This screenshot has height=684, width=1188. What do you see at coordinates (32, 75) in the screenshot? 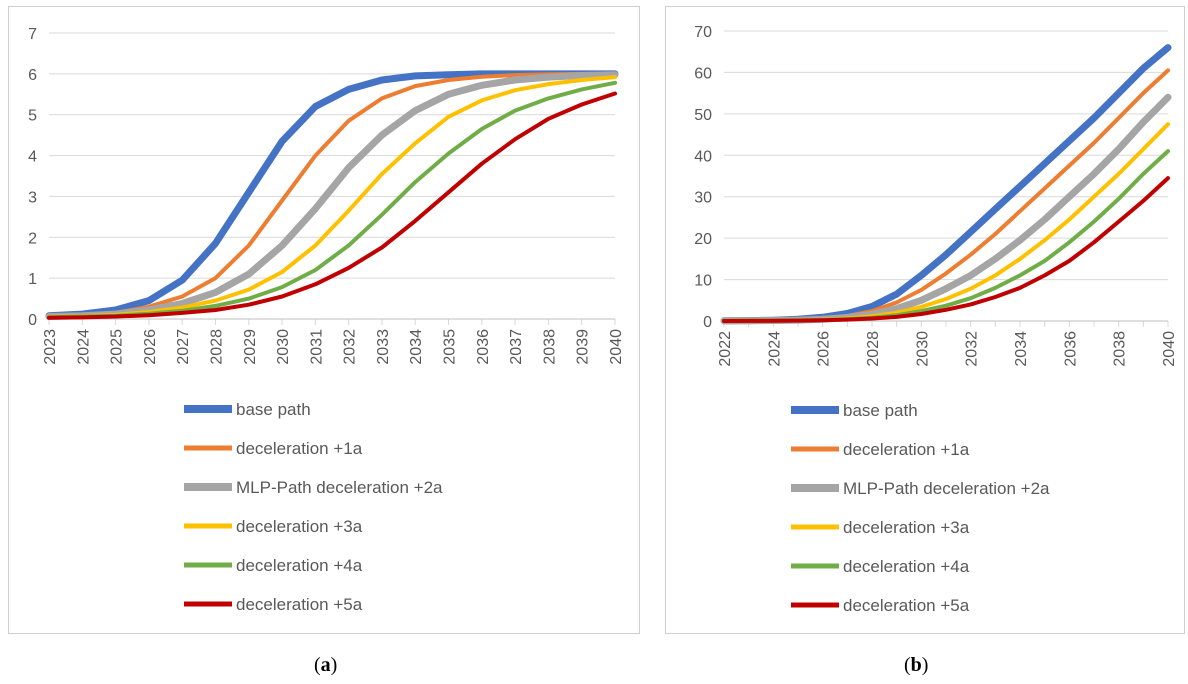
I see `a-y-tick-label: 6` at bounding box center [32, 75].